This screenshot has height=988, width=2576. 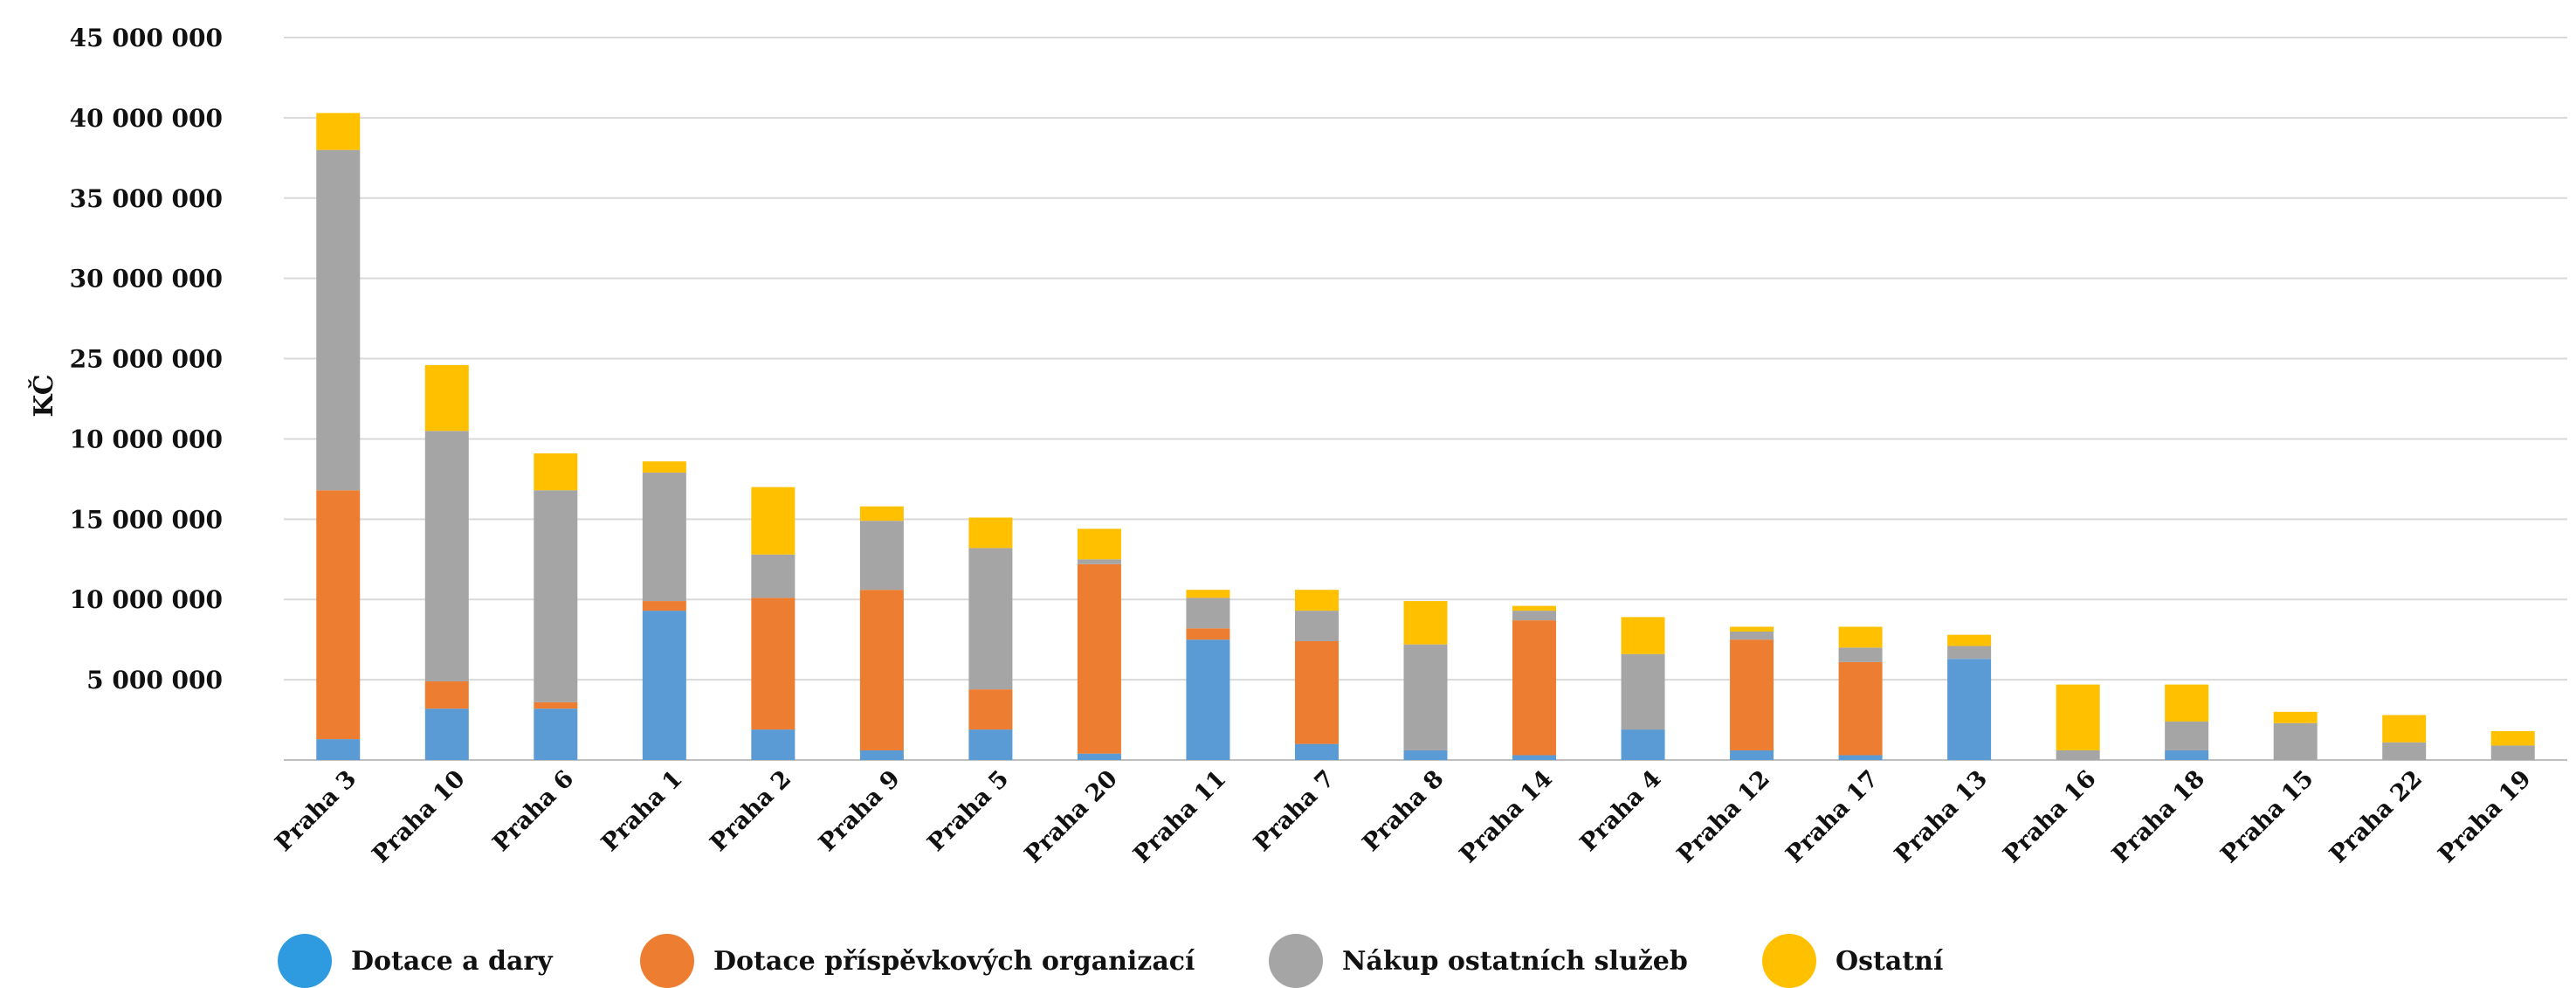 I want to click on x-tick-label: Praha 14, so click(x=1506, y=816).